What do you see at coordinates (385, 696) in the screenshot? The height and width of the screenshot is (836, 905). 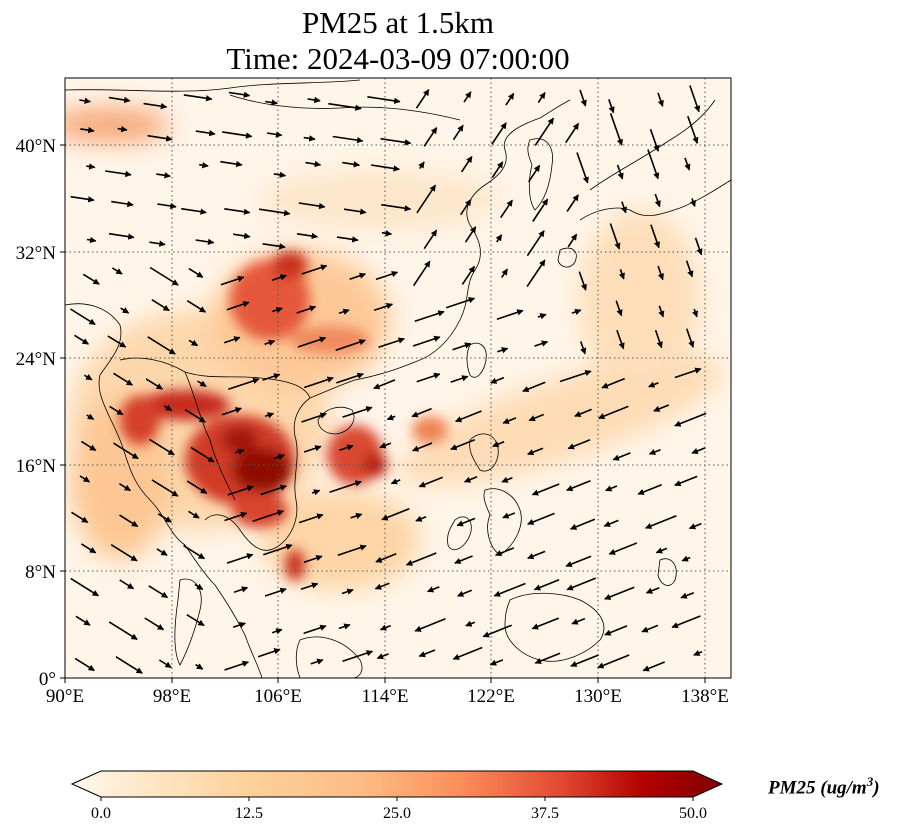 I see `lon-tick-label: 114°E` at bounding box center [385, 696].